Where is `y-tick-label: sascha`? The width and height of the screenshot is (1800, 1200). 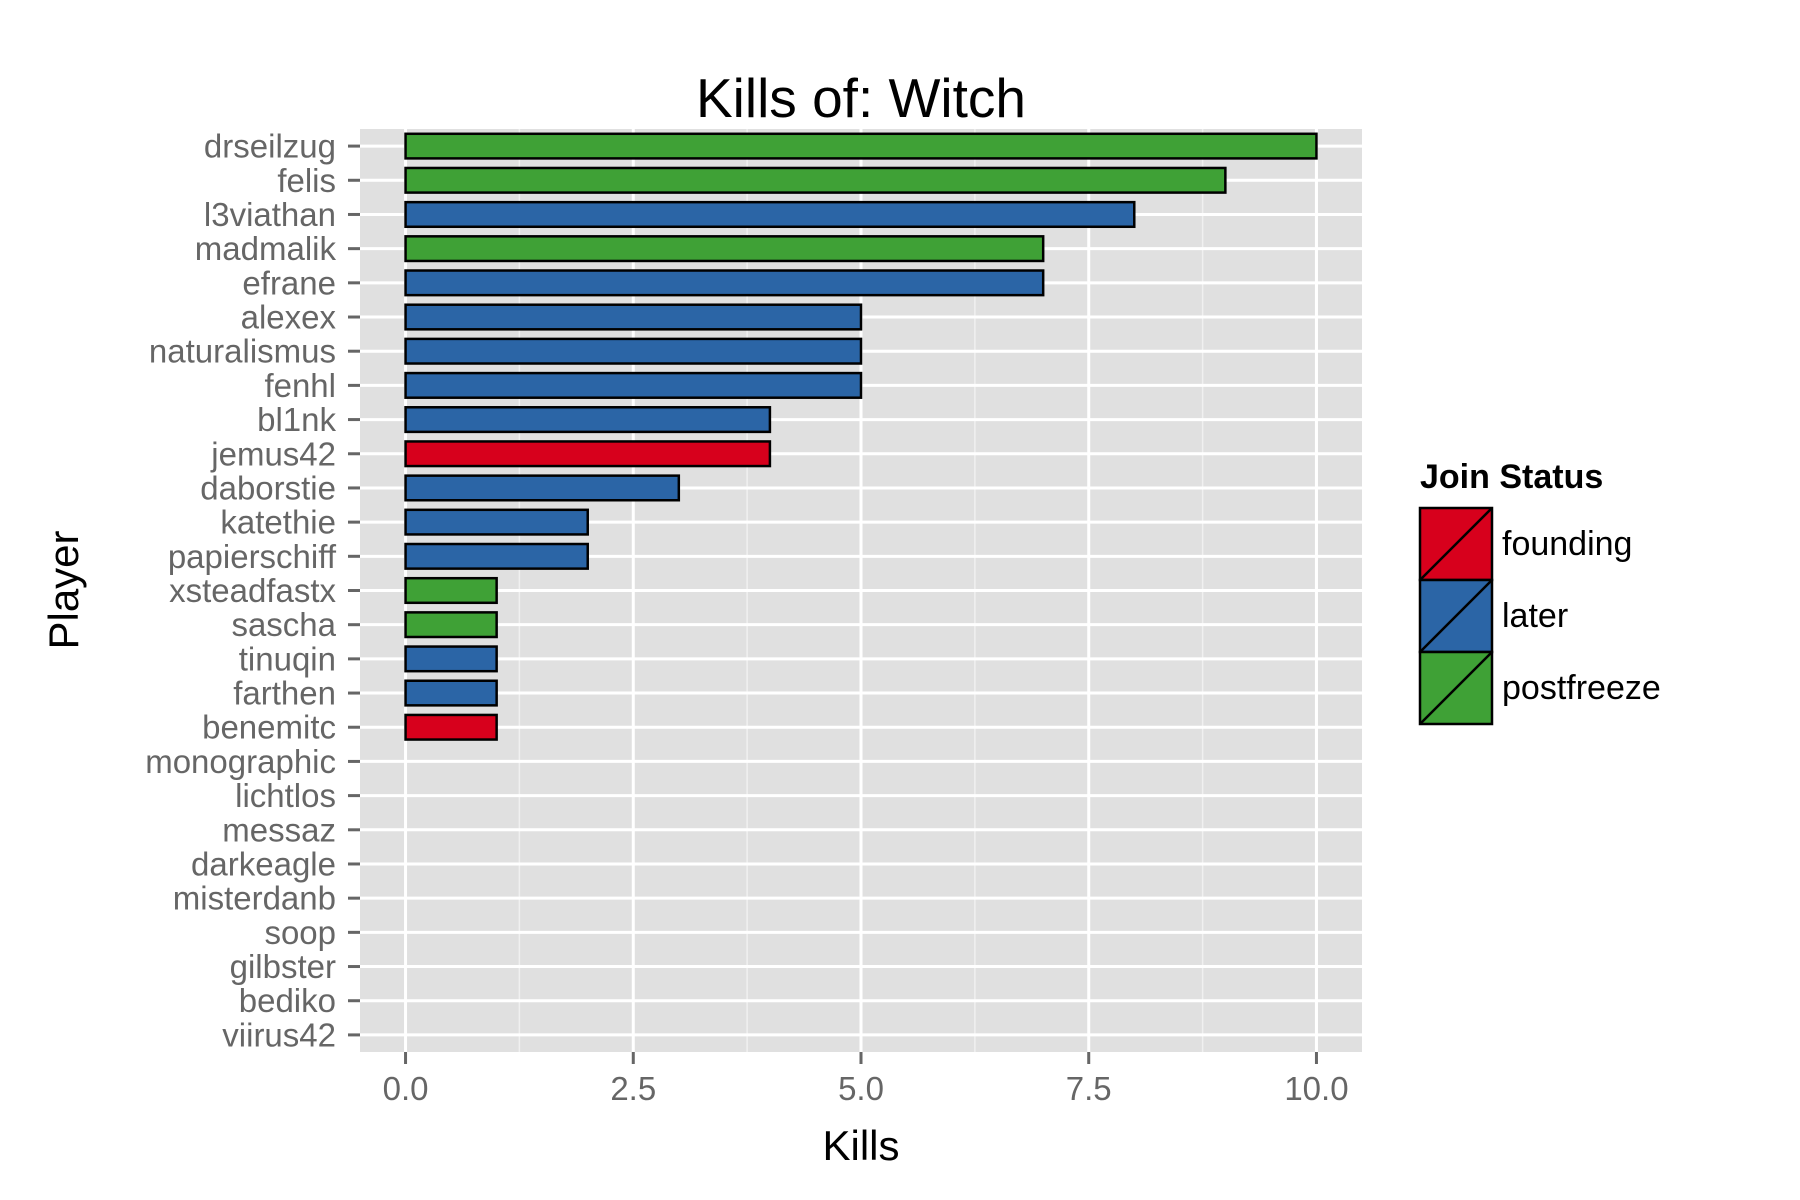
y-tick-label: sascha is located at coordinates (283, 624).